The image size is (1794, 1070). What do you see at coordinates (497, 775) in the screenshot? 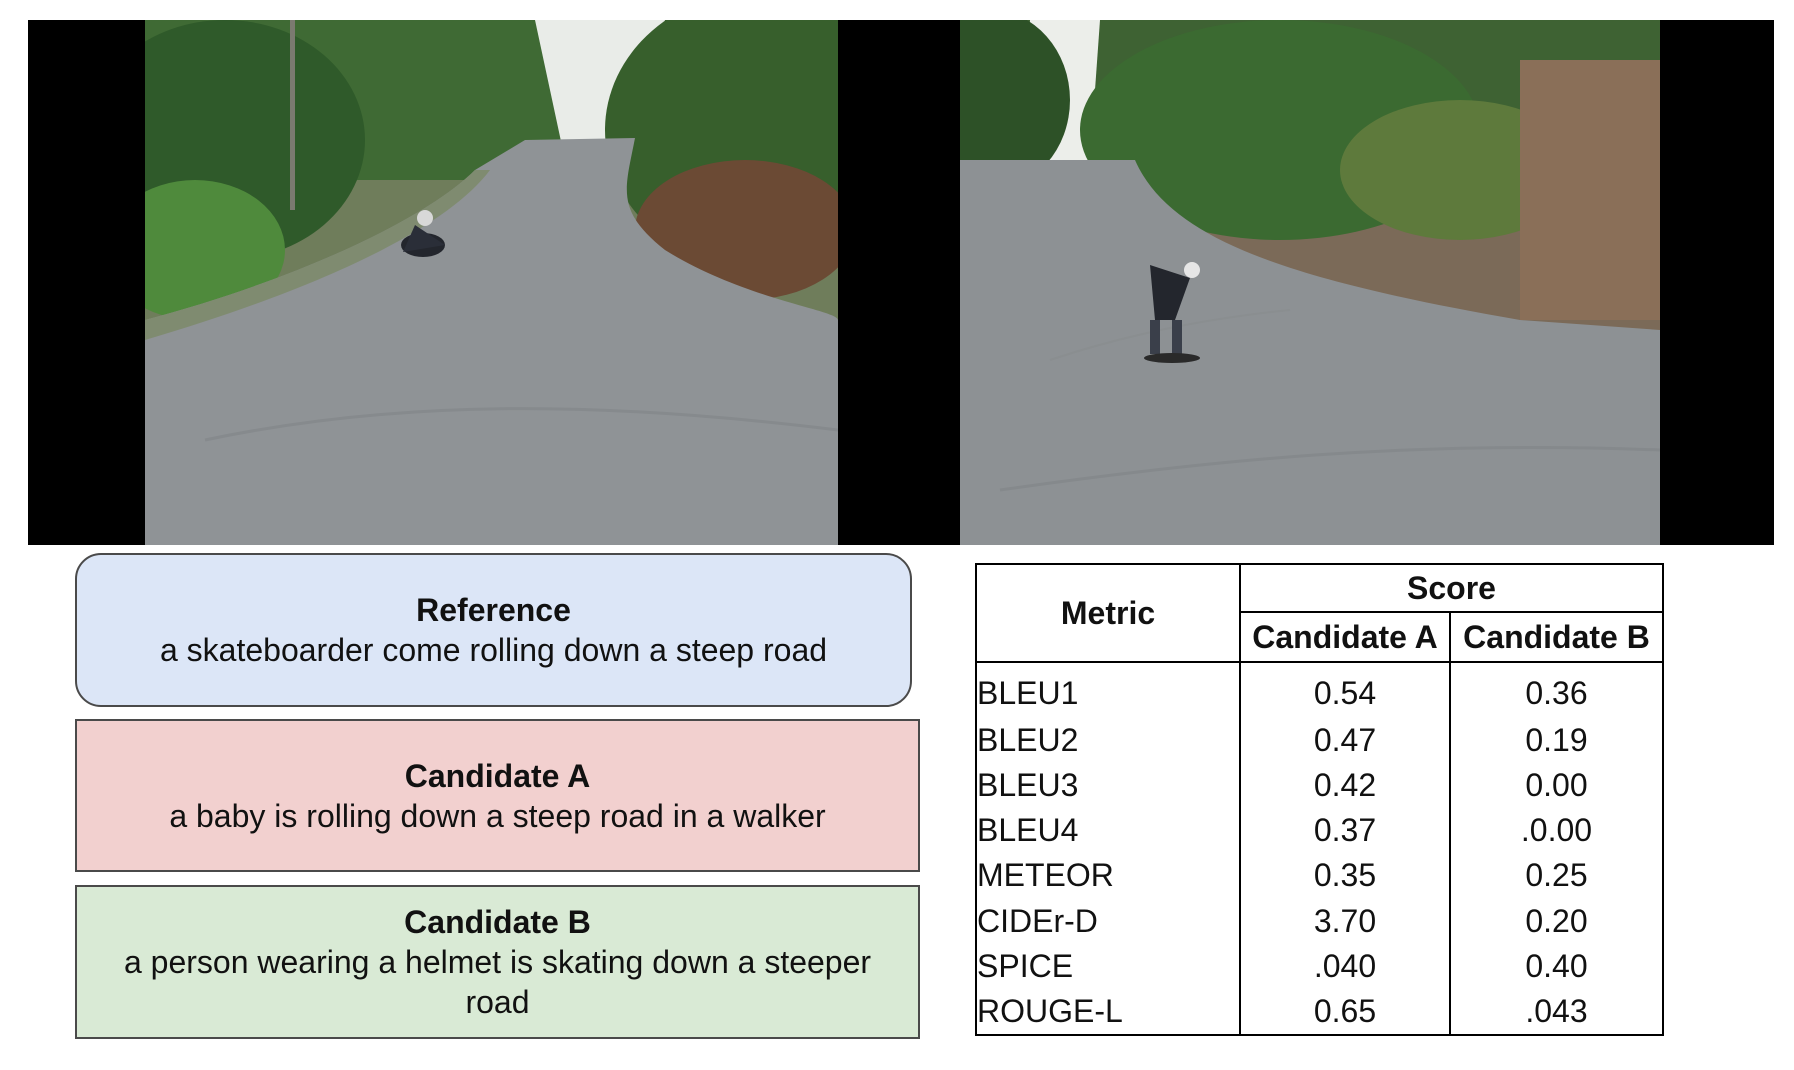
I see `candidate-a-title: Candidate A` at bounding box center [497, 775].